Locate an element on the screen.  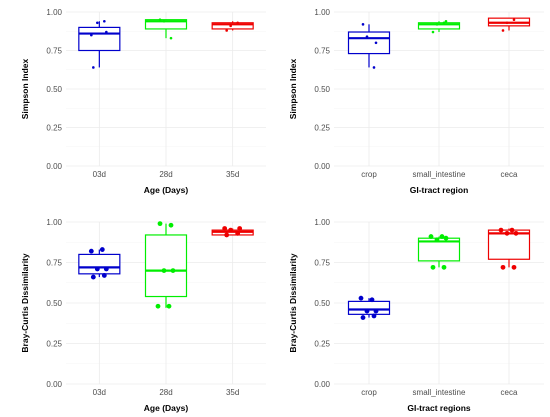
x-tick-label: 03d is located at coordinates (99, 174).